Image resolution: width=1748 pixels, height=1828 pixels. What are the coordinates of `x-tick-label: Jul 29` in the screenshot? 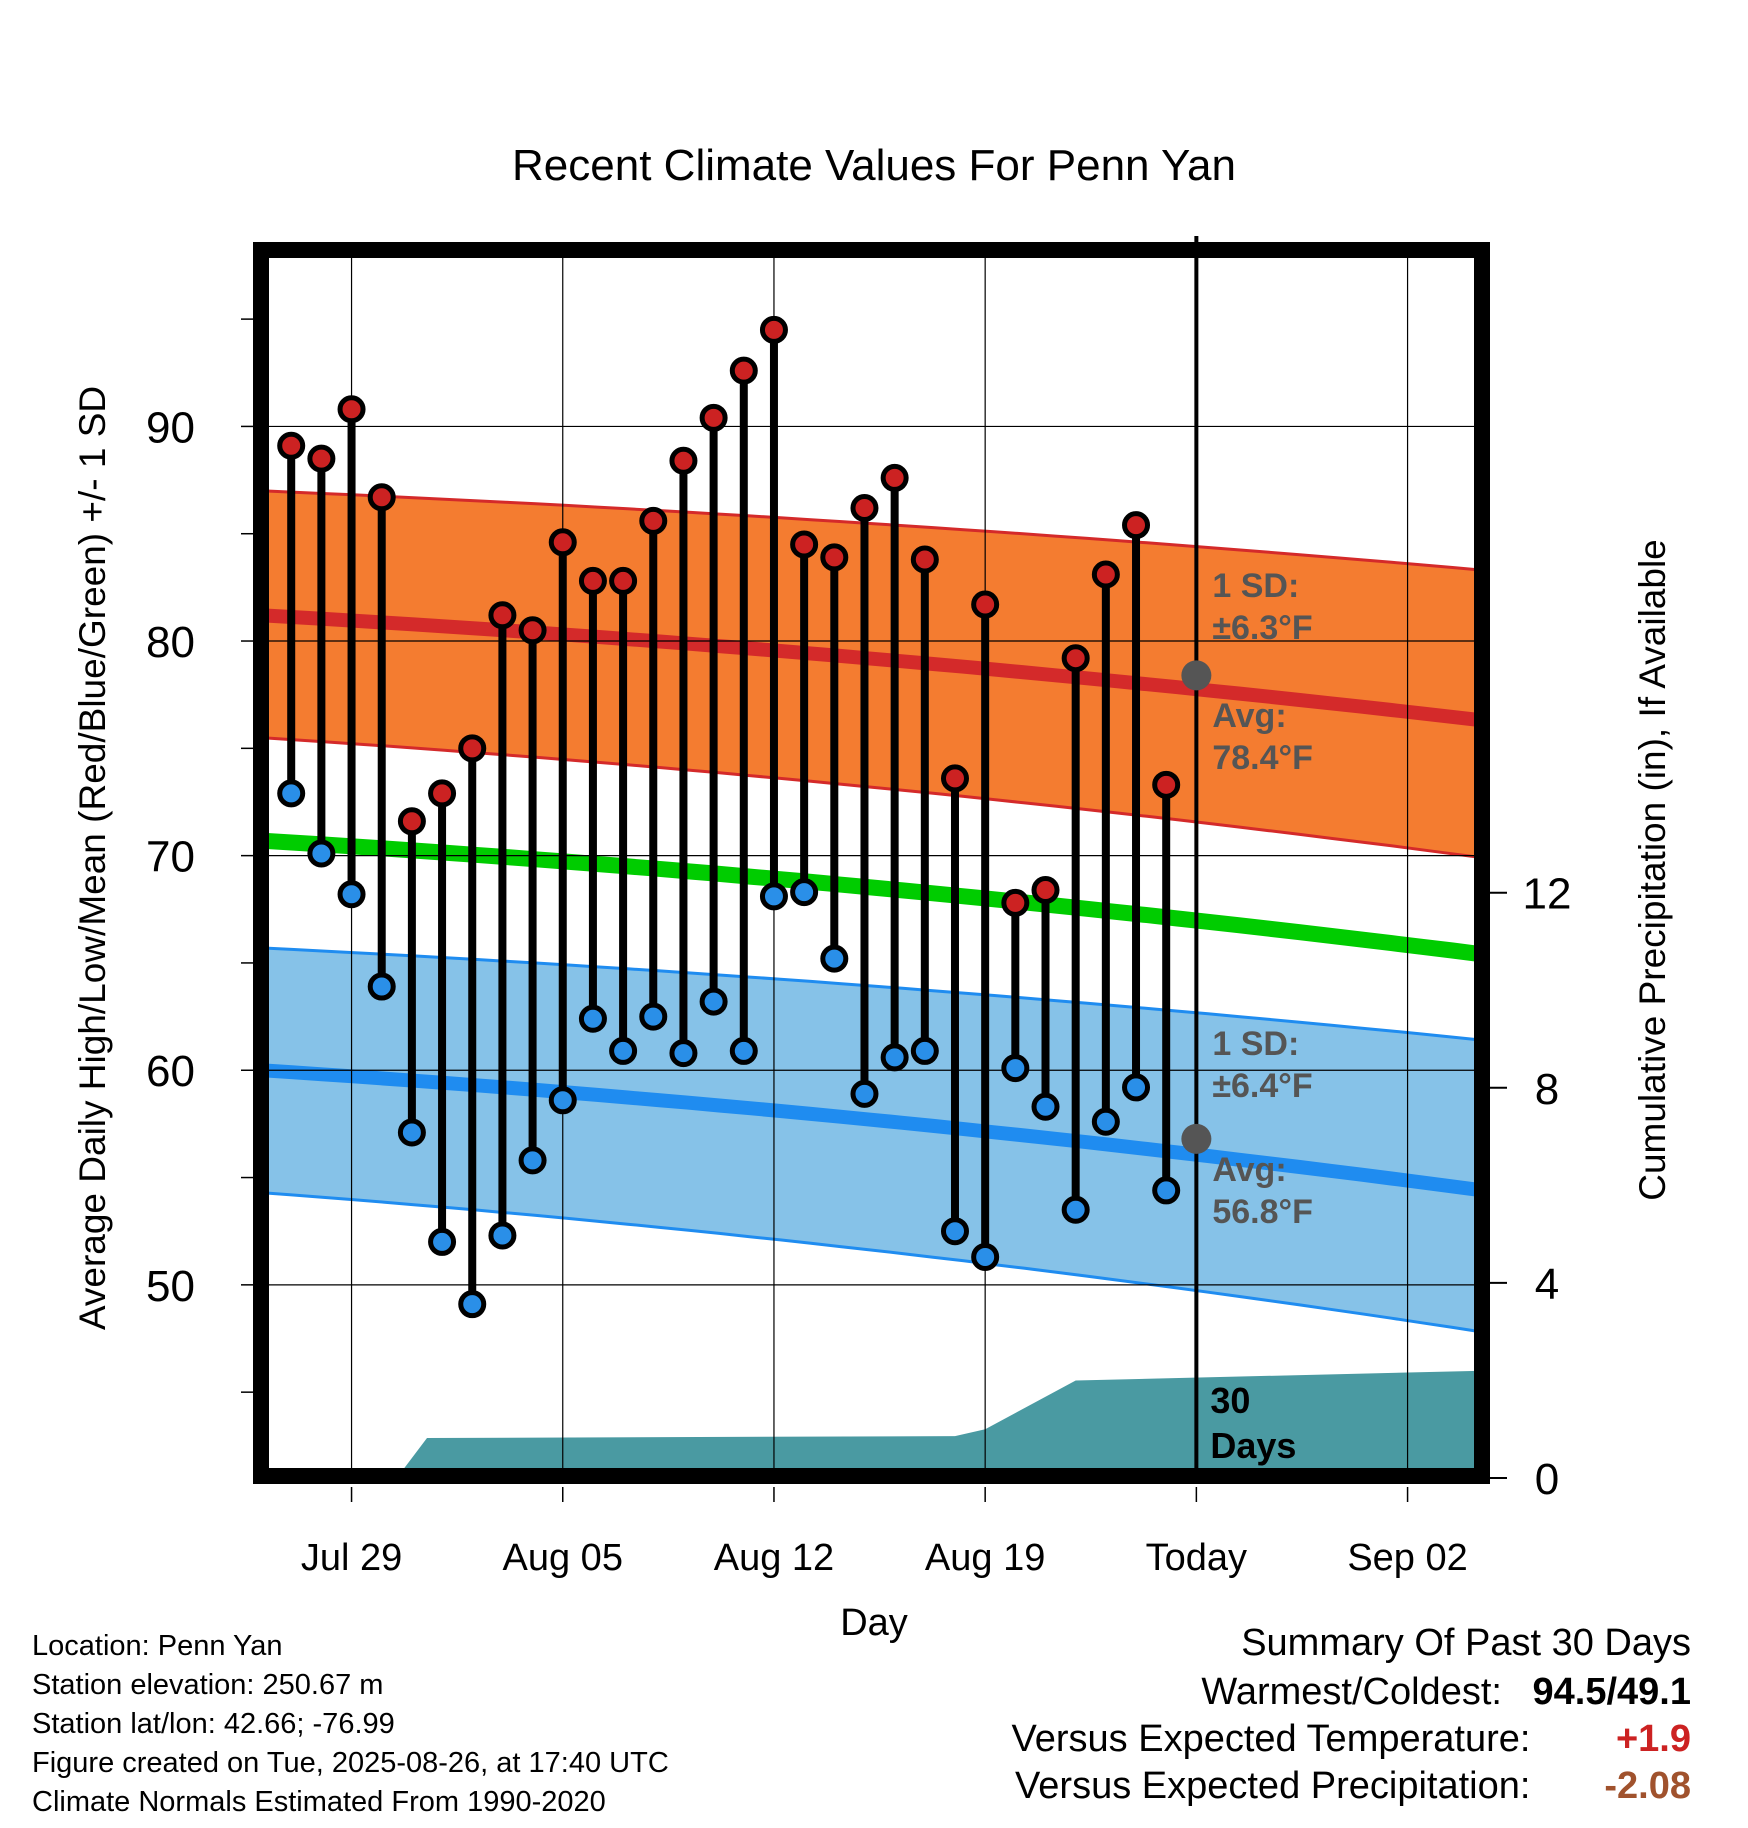 It's located at (351, 1558).